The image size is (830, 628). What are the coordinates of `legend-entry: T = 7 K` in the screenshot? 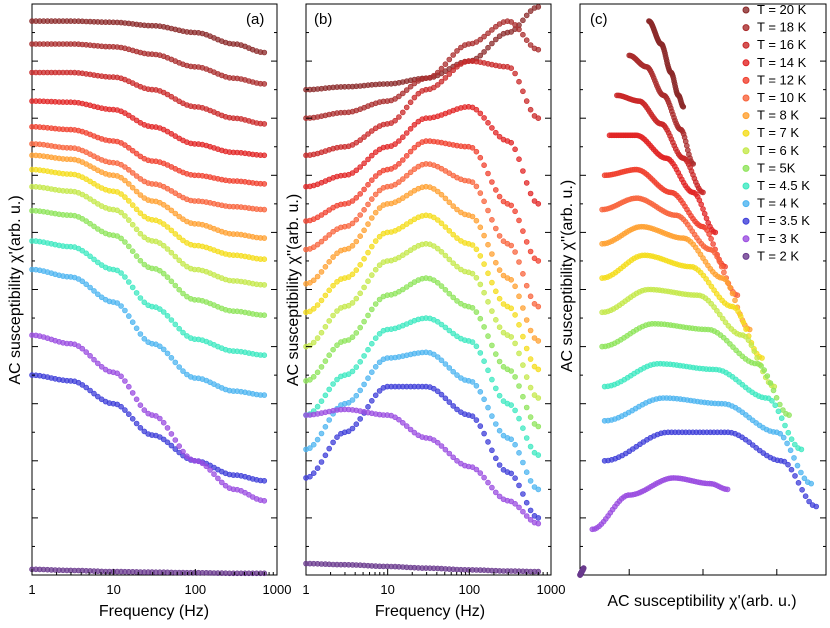 It's located at (778, 132).